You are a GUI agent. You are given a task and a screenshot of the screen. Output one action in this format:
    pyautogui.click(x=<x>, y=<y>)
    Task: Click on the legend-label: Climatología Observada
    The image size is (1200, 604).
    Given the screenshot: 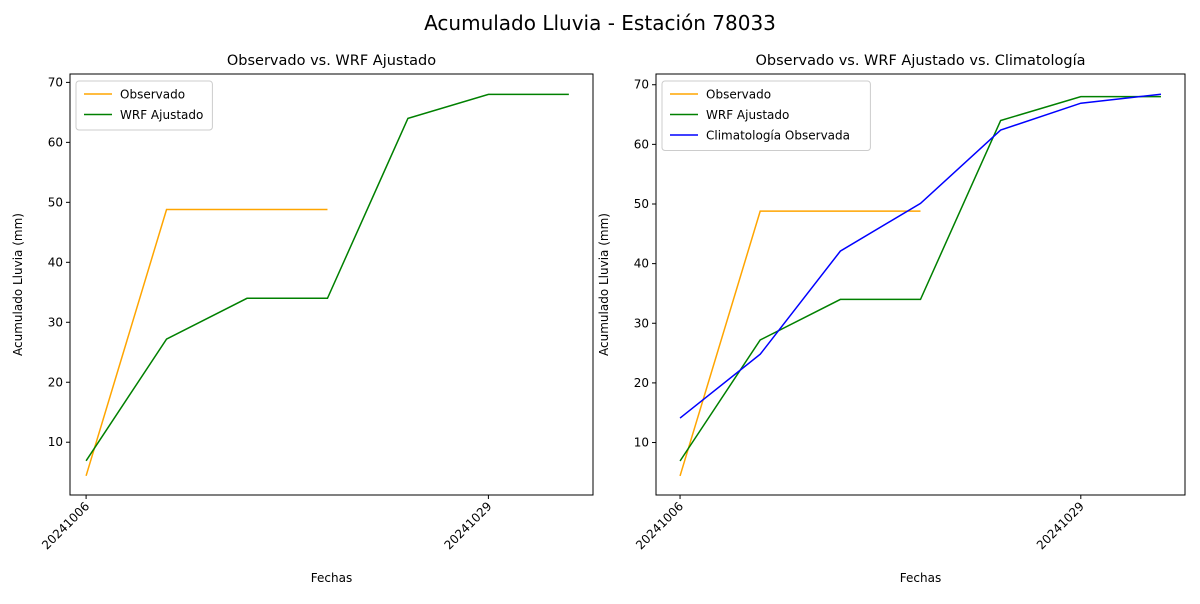 What is the action you would take?
    pyautogui.click(x=778, y=136)
    